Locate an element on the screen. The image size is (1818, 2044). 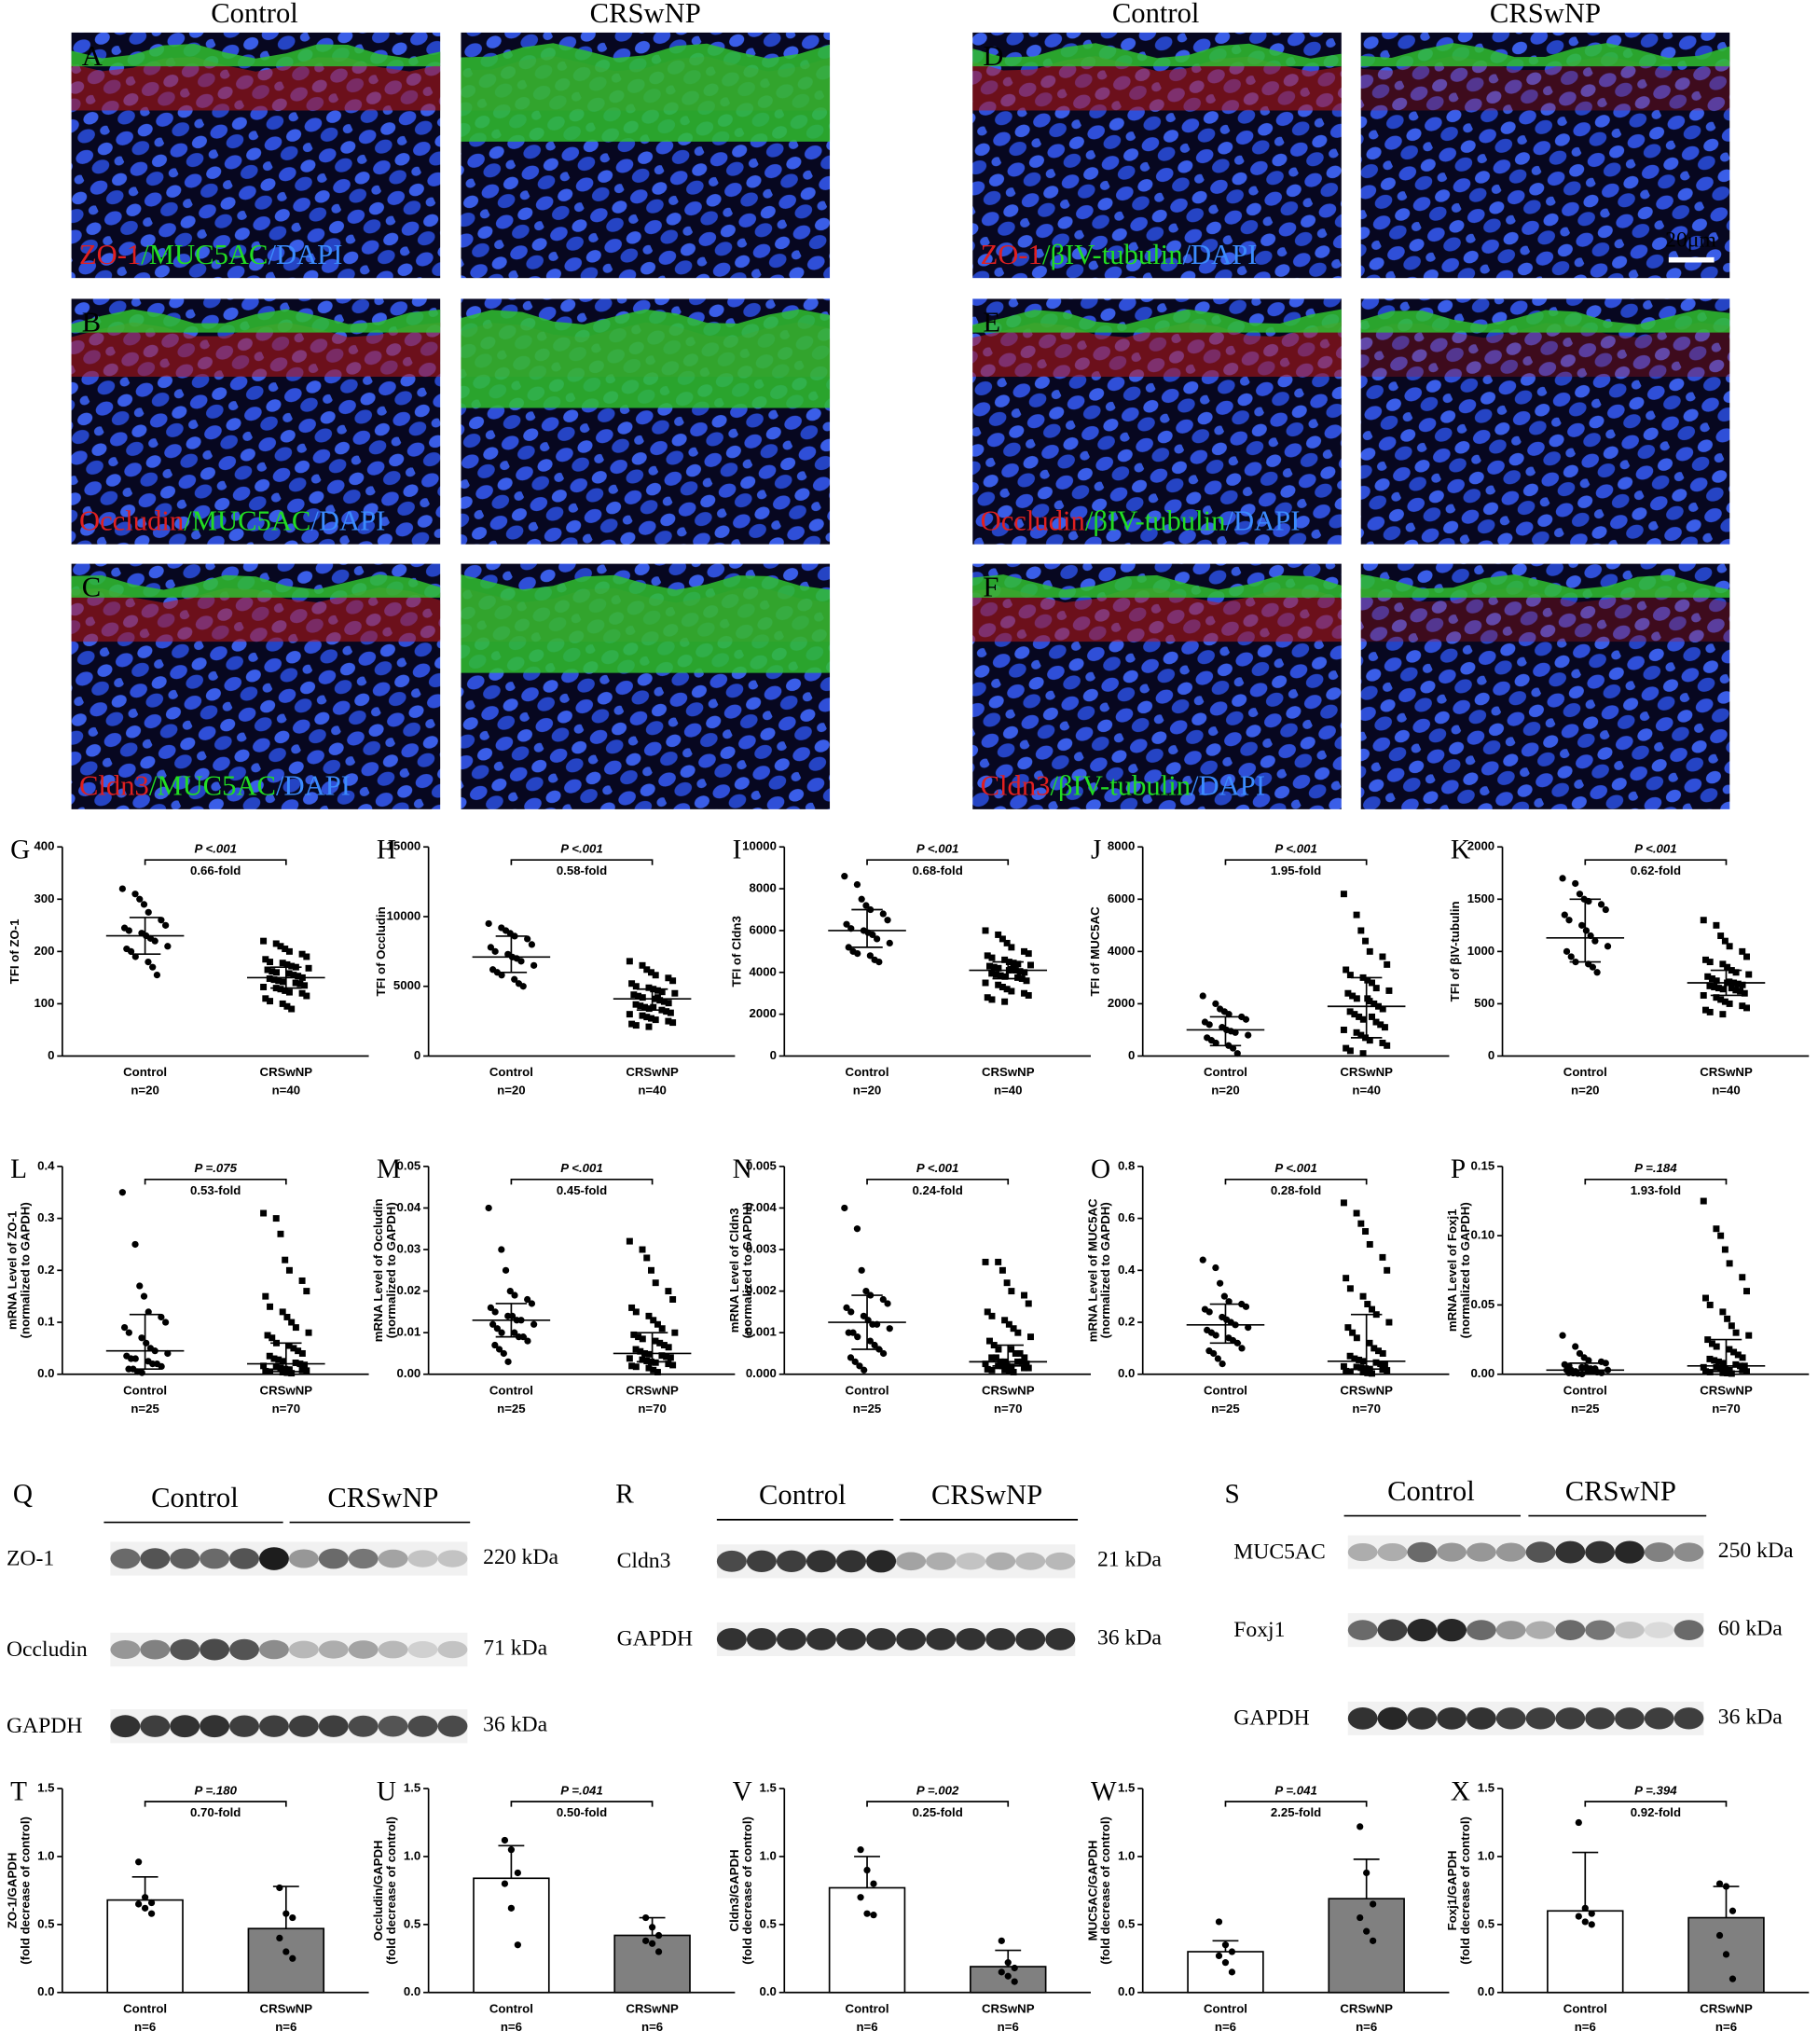
y-axis-label: (normalized to GAPDH) is located at coordinates (25, 1270).